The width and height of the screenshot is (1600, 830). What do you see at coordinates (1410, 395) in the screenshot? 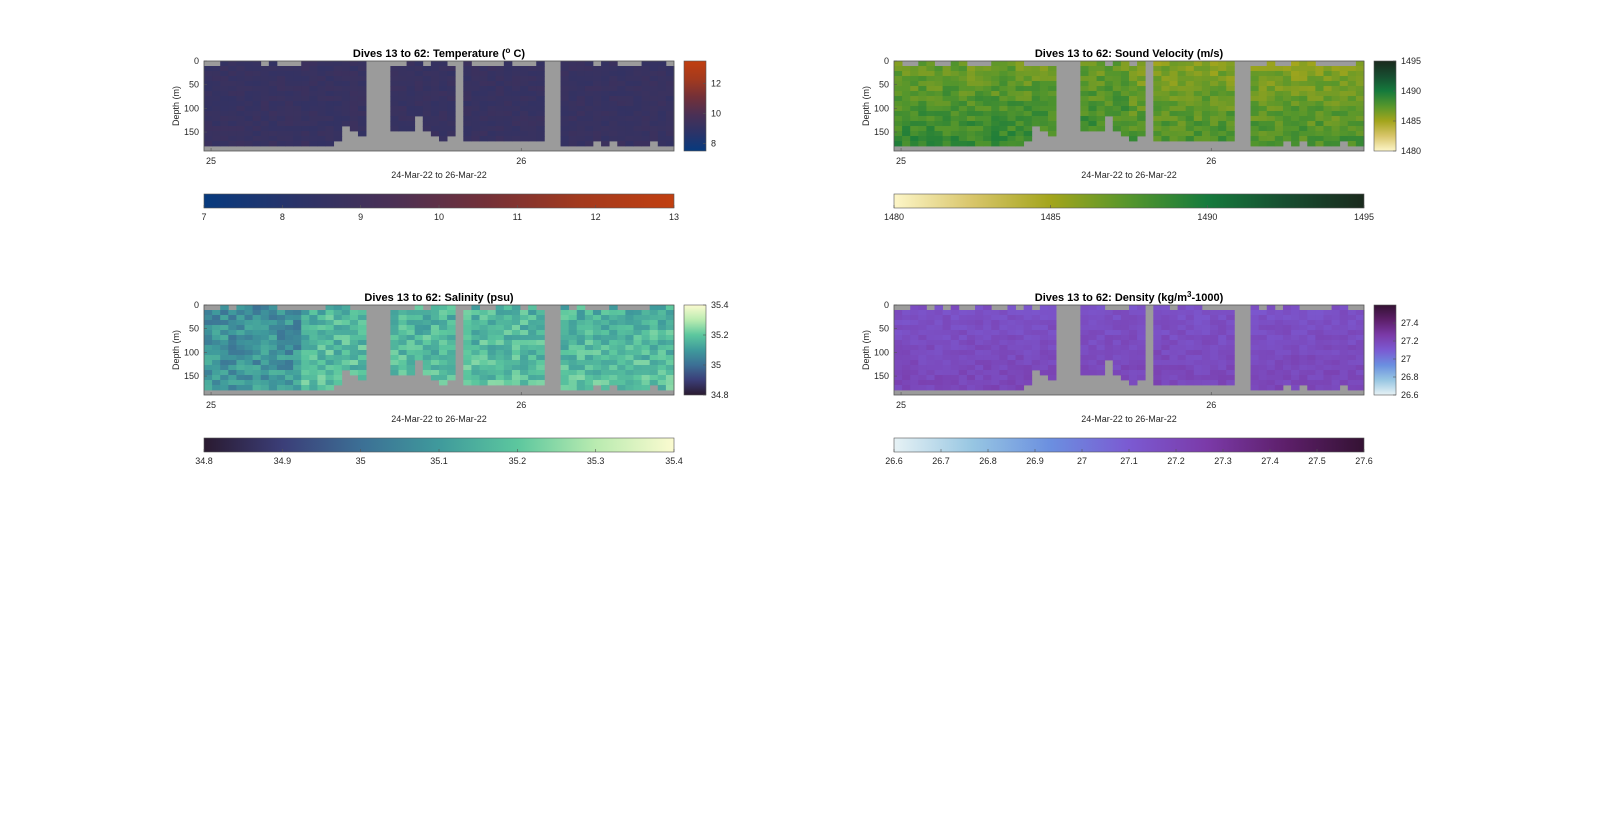
I see `side-colorbar-tick: 26.6` at bounding box center [1410, 395].